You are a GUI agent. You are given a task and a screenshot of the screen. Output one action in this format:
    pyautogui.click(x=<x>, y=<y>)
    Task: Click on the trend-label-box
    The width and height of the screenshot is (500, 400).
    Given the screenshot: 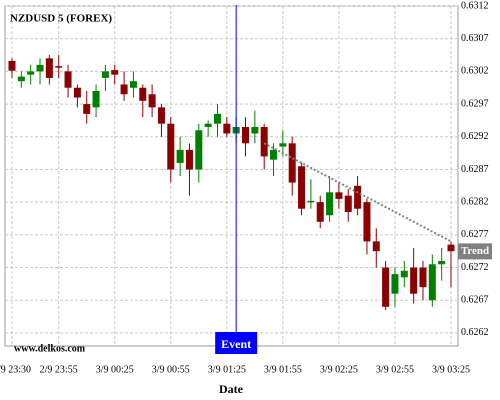 What is the action you would take?
    pyautogui.click(x=475, y=251)
    